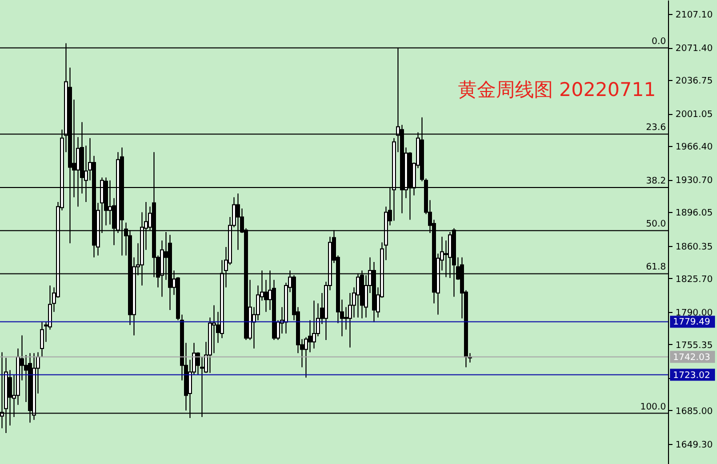  What do you see at coordinates (694, 279) in the screenshot?
I see `y-tick-label: 1825.70` at bounding box center [694, 279].